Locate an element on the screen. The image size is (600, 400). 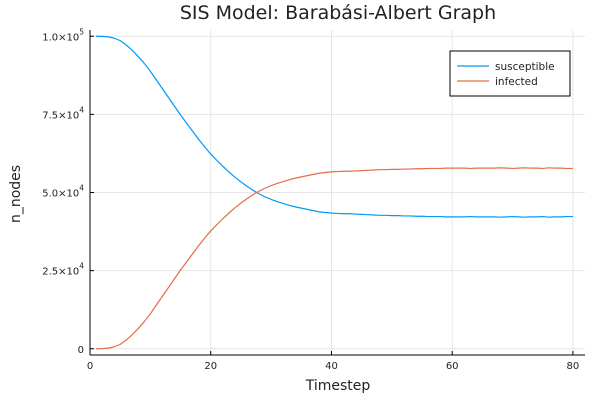
y-tick-label: 5.0×10⁴ is located at coordinates (63, 192).